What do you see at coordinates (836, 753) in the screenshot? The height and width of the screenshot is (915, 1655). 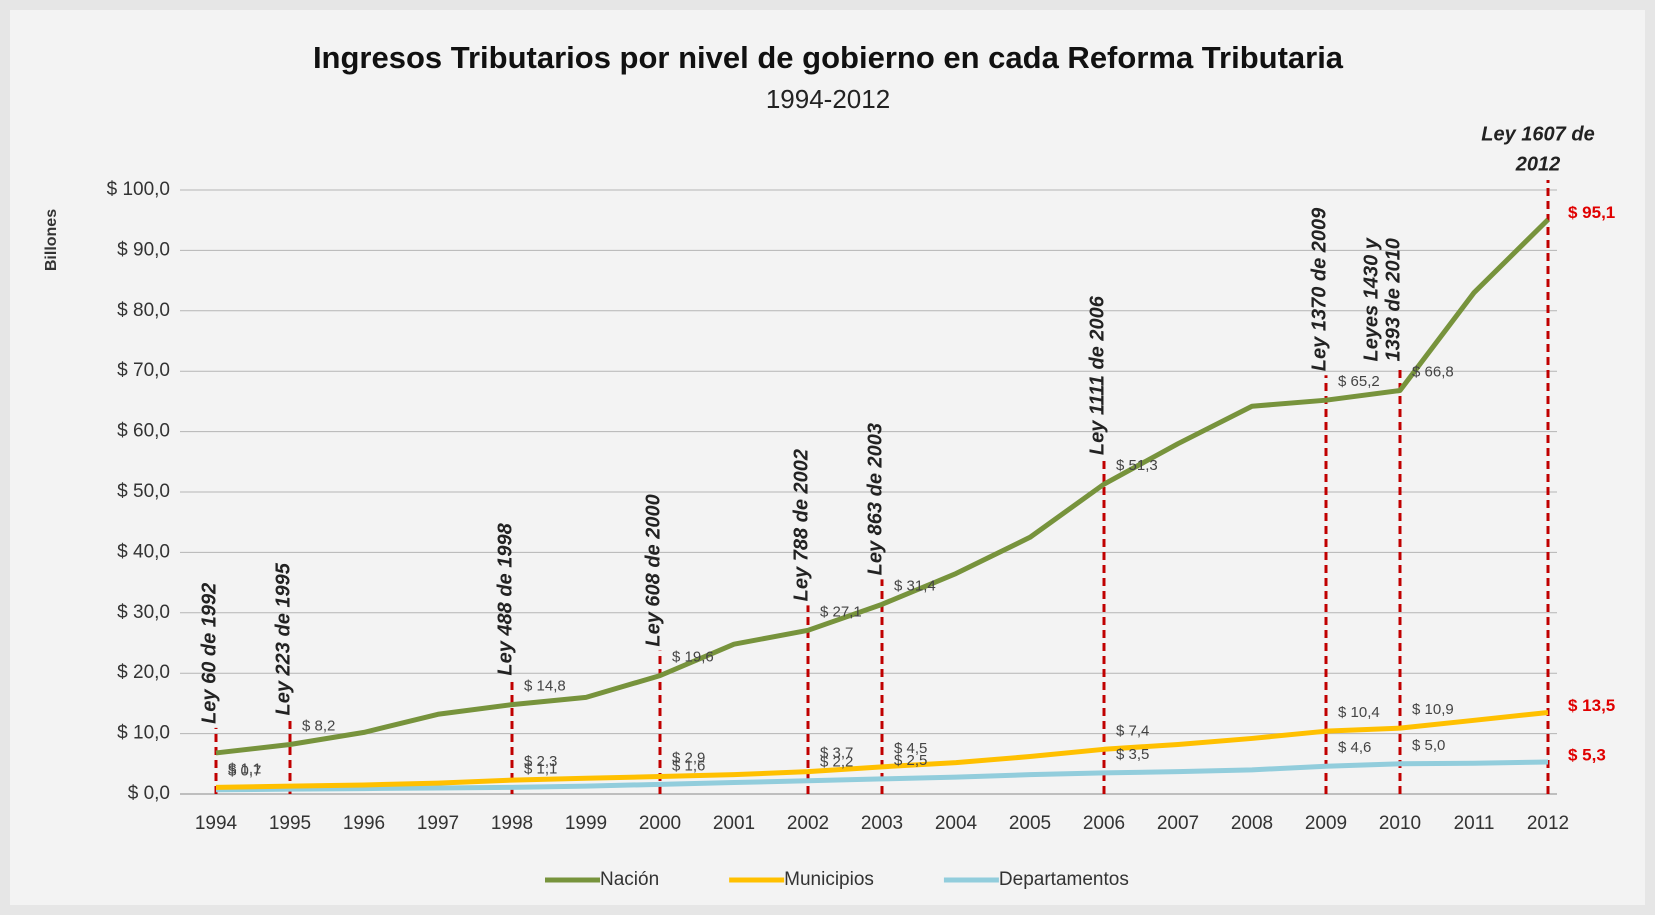 I see `value-label: $ 3,7` at bounding box center [836, 753].